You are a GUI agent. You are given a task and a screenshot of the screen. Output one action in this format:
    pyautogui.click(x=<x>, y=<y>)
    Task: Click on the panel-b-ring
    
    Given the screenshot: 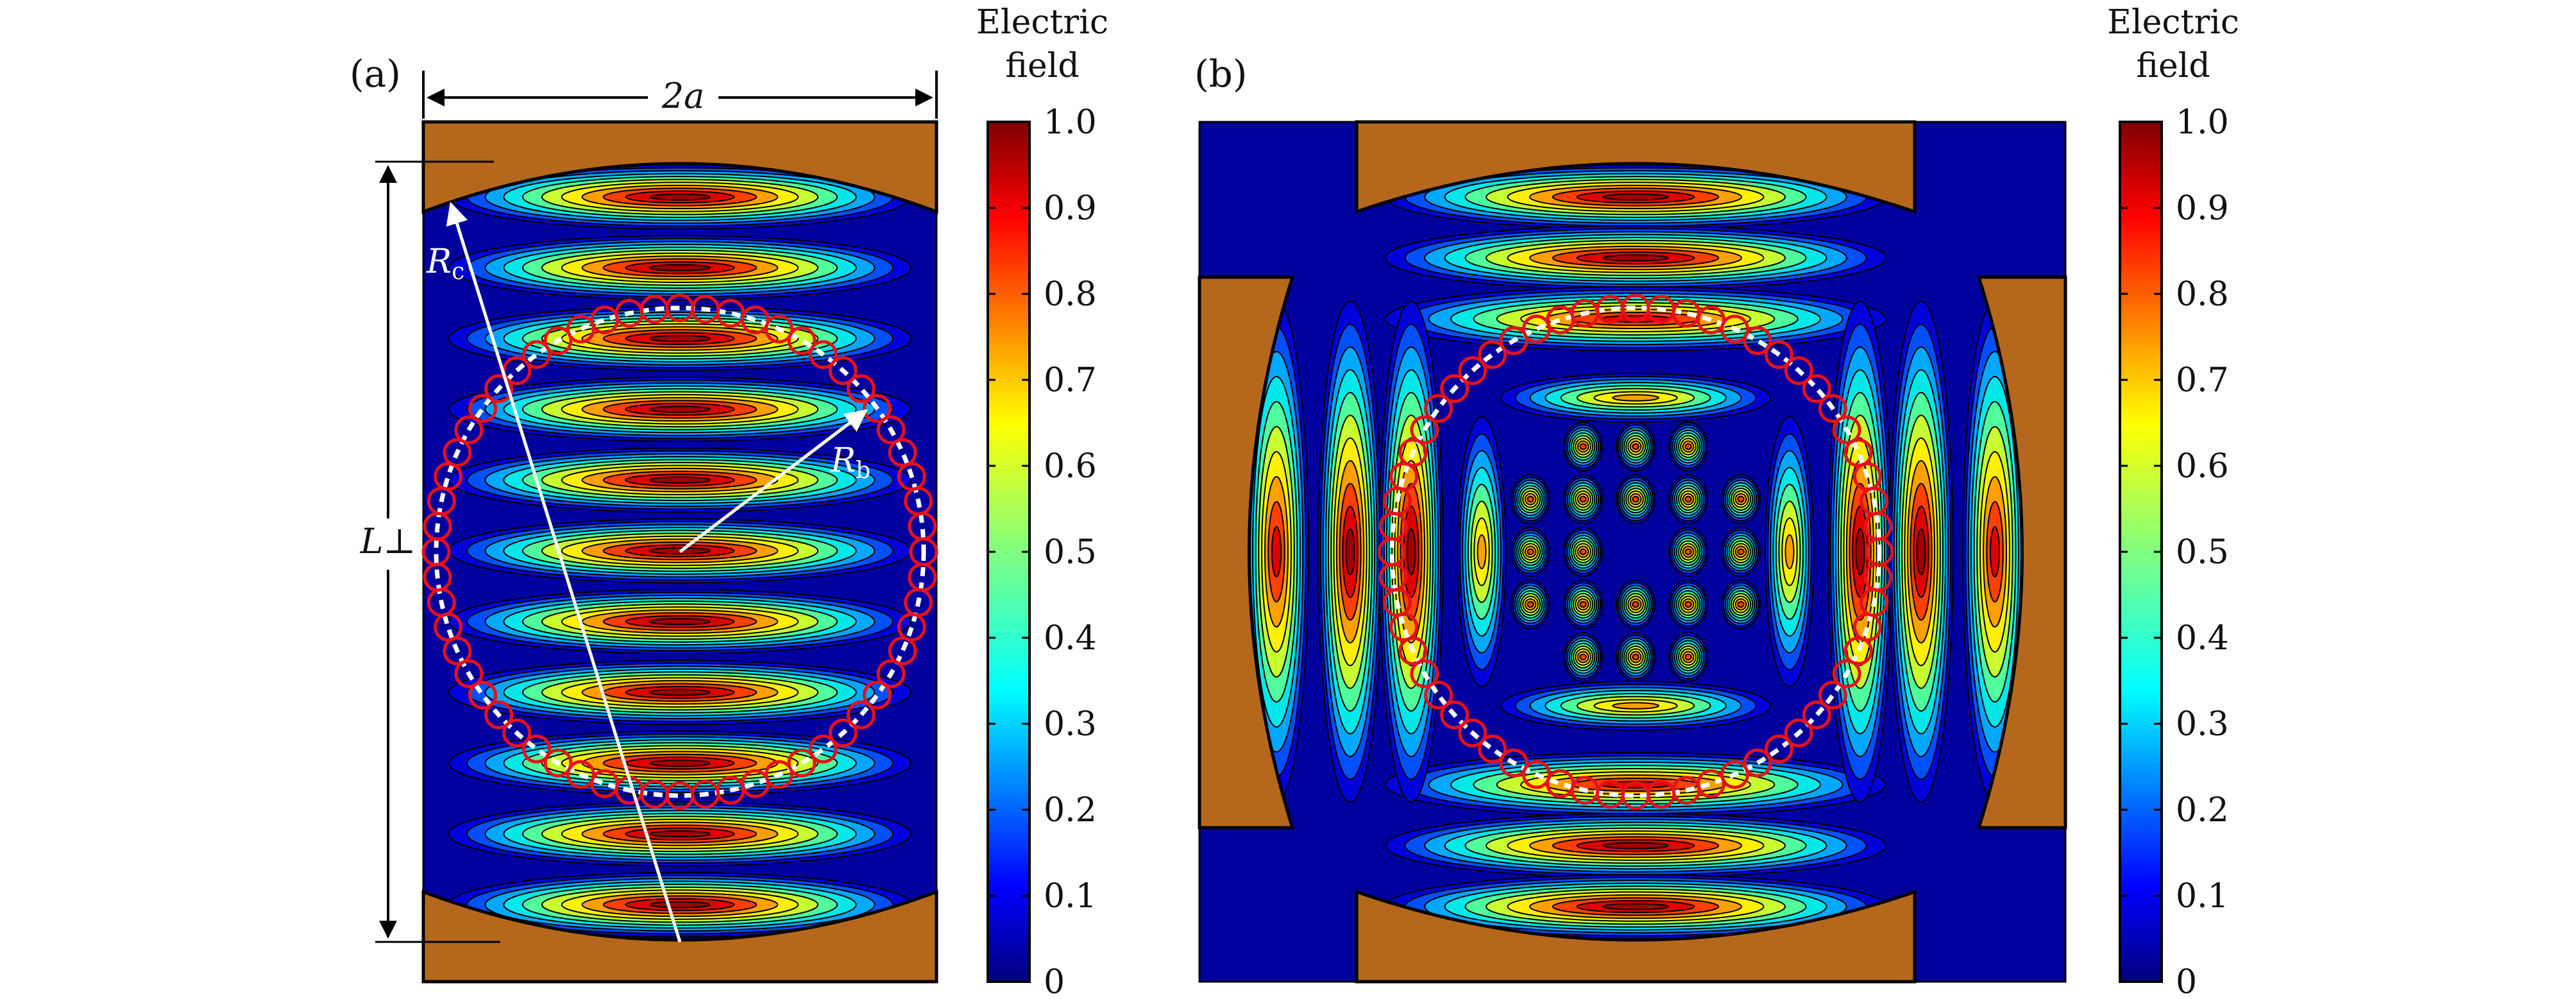 What is the action you would take?
    pyautogui.click(x=1635, y=551)
    